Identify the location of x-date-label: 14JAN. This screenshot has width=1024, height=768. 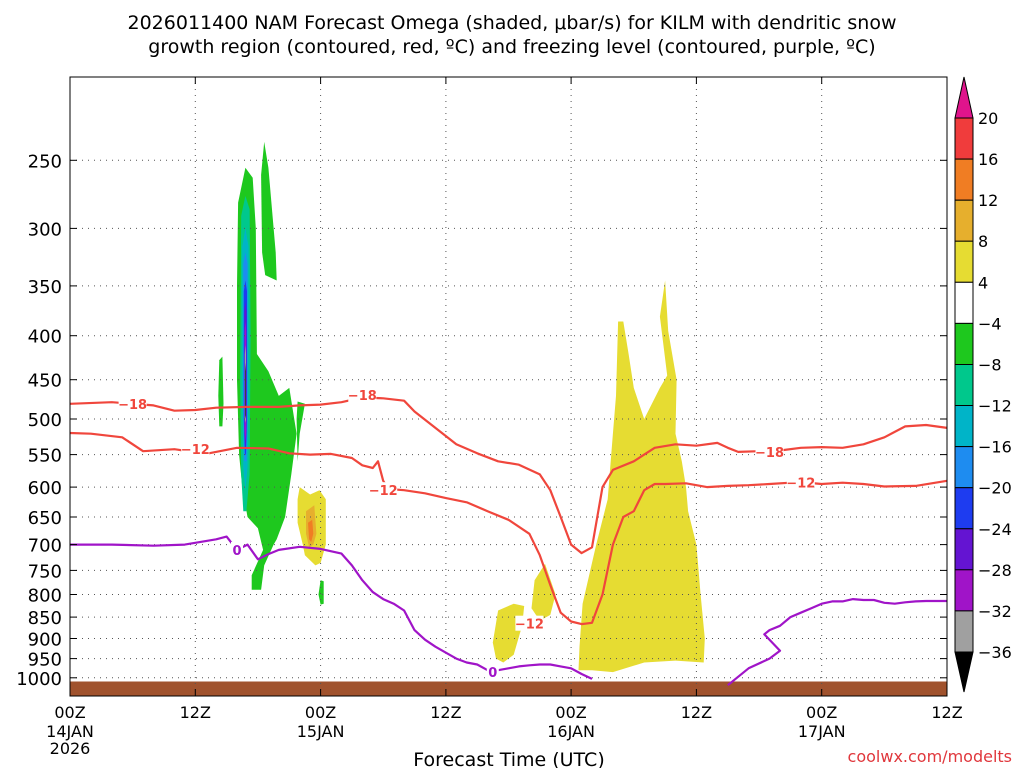
(70, 731).